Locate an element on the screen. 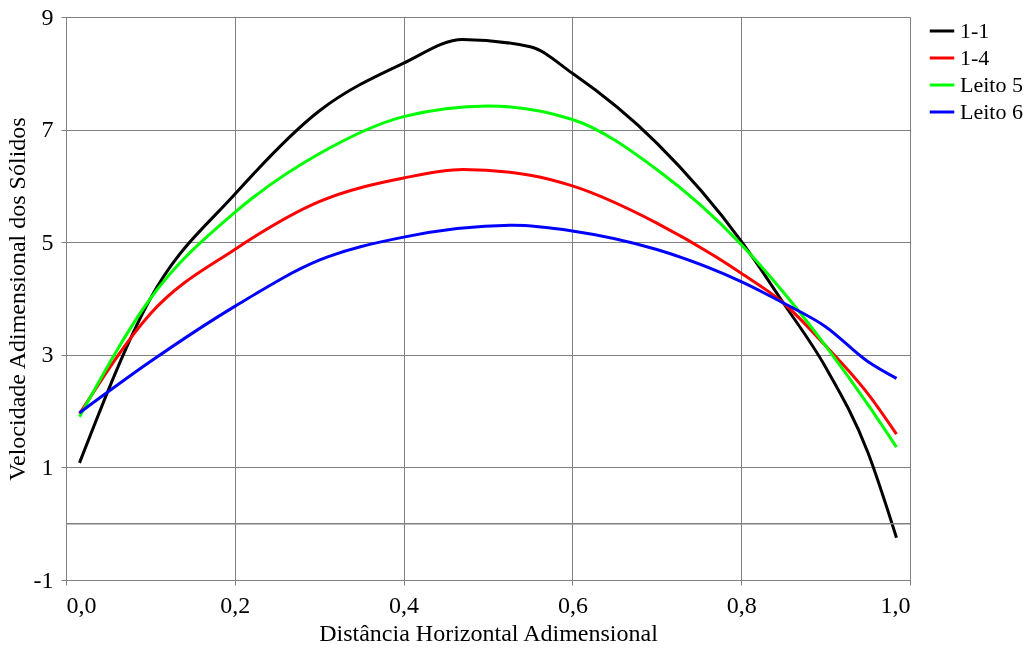  y-tick-label: 9 is located at coordinates (47, 16).